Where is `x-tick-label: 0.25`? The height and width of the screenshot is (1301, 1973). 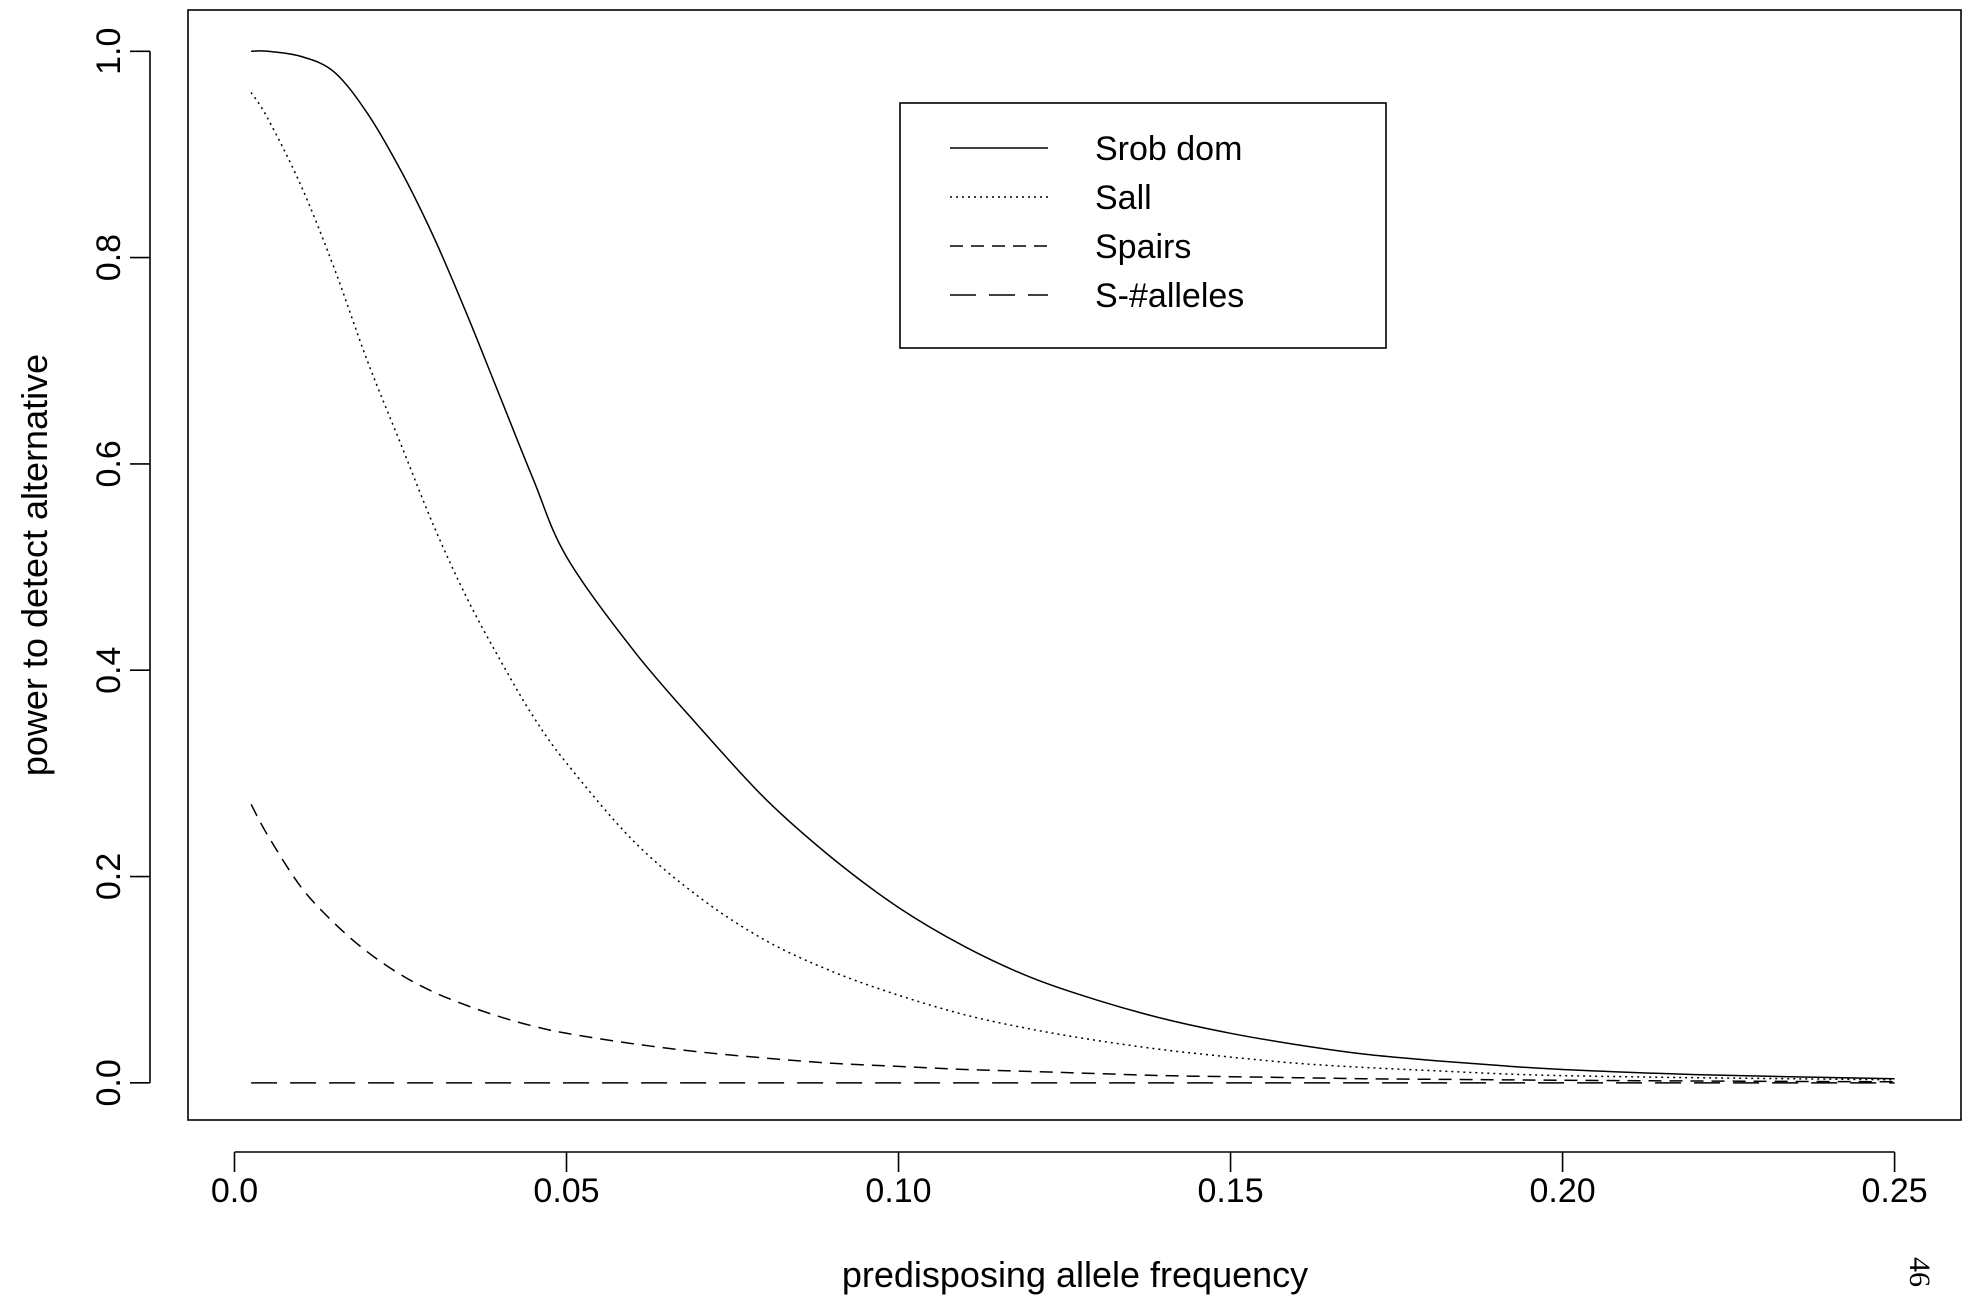 x-tick-label: 0.25 is located at coordinates (1895, 1191).